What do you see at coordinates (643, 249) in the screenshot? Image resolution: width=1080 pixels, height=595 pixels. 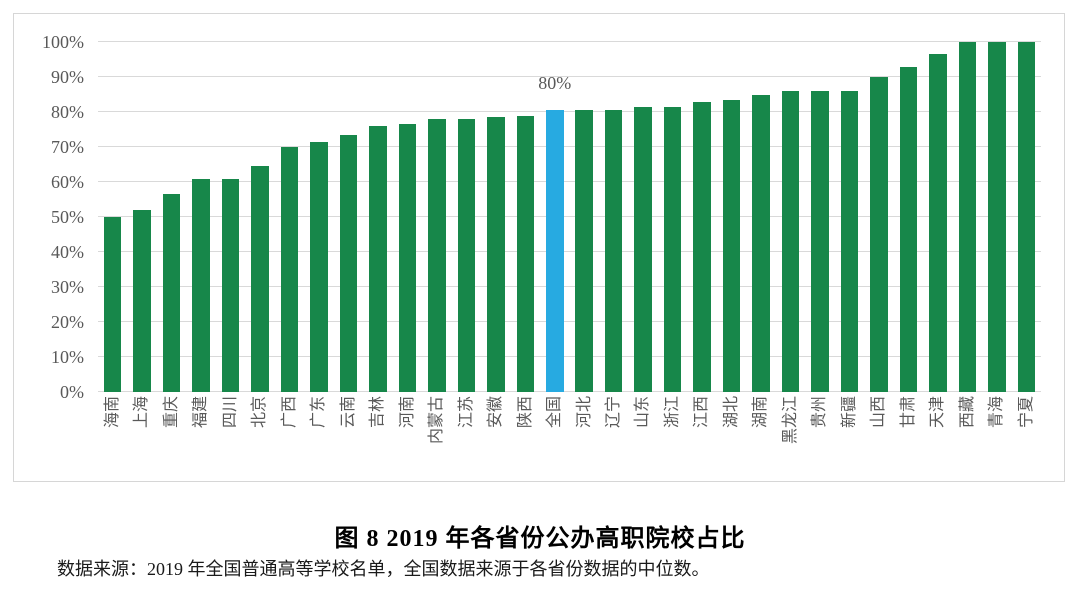 I see `bar-山东` at bounding box center [643, 249].